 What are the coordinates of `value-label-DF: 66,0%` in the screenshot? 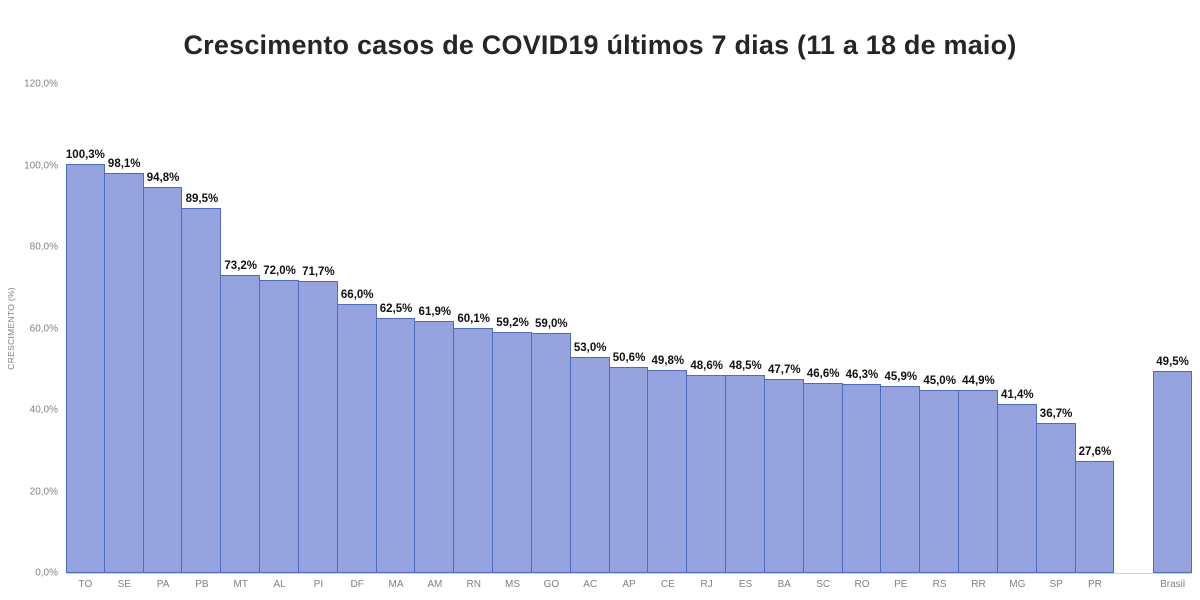 It's located at (357, 295).